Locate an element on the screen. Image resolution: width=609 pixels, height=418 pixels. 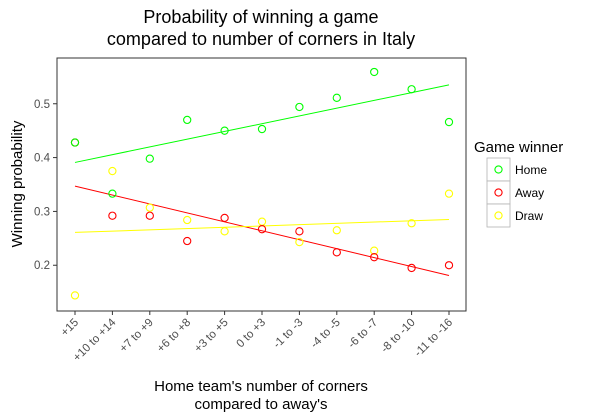
legend-marker-home is located at coordinates (498, 169).